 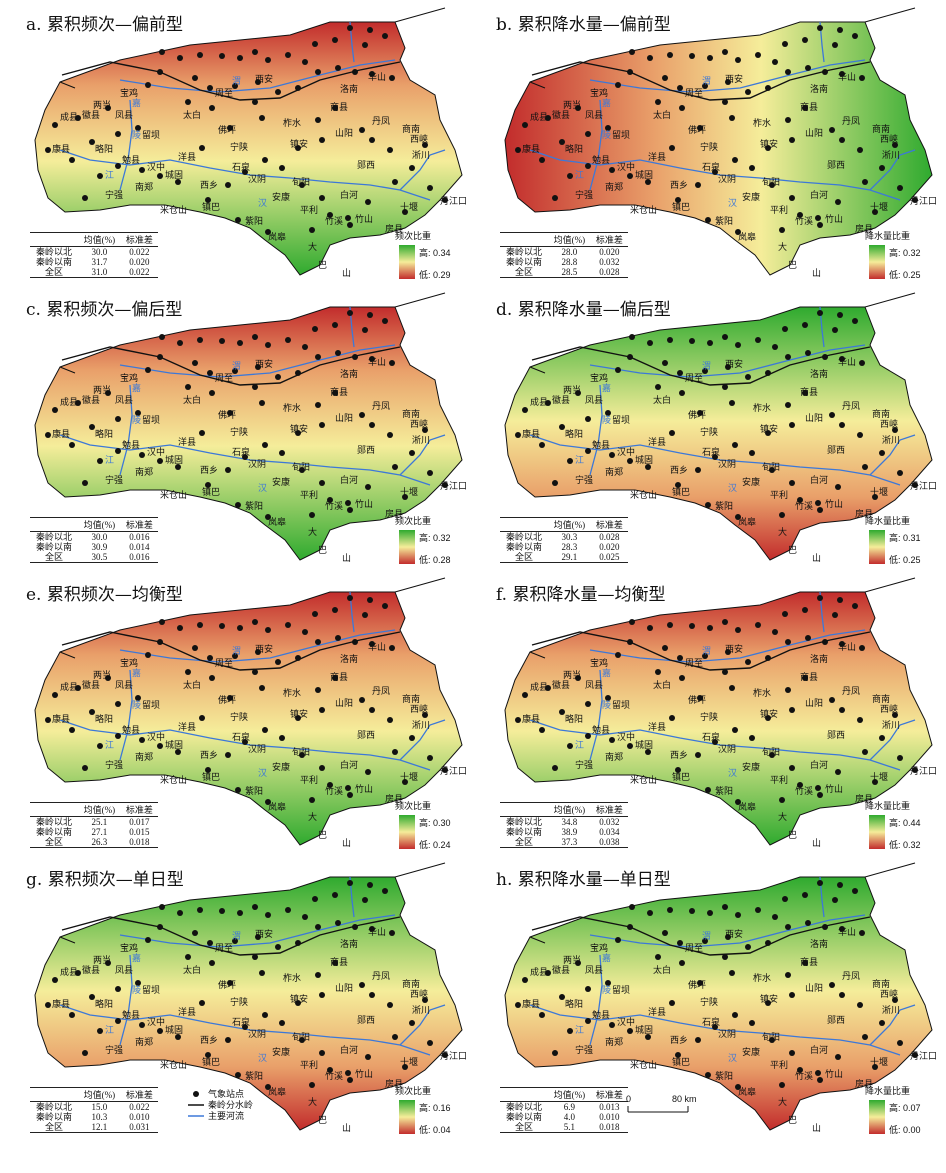 I want to click on place-label: 略阳, so click(x=104, y=1004).